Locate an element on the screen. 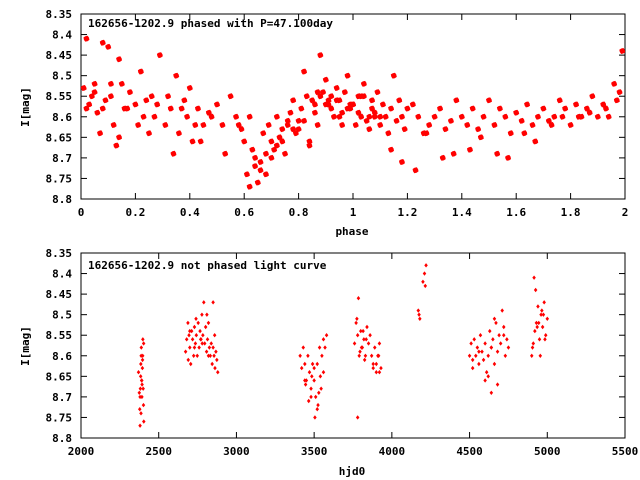 The height and width of the screenshot is (480, 640). unphased-x-tick-label: 3500 is located at coordinates (314, 451).